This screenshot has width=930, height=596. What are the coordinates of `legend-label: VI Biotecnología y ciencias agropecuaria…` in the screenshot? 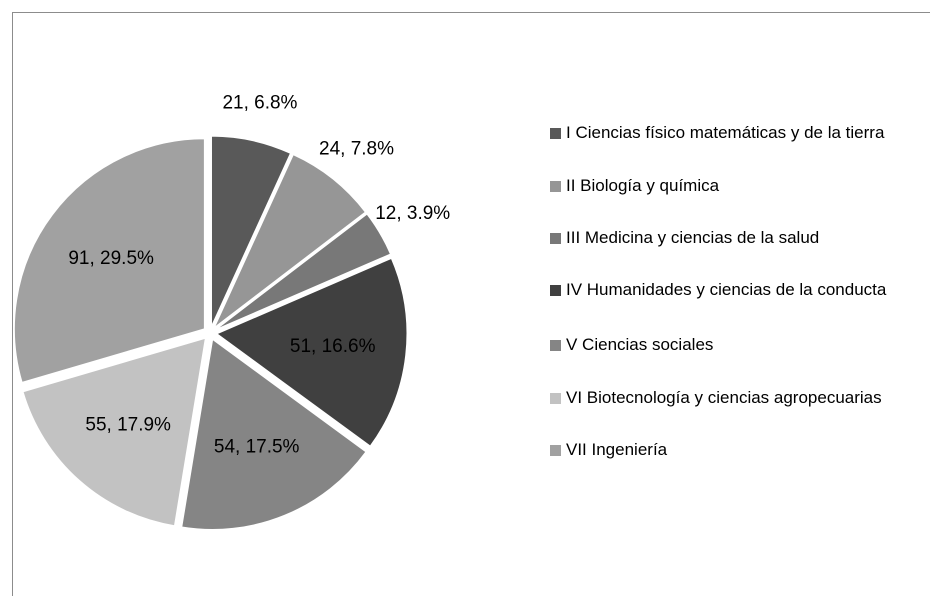 It's located at (724, 397).